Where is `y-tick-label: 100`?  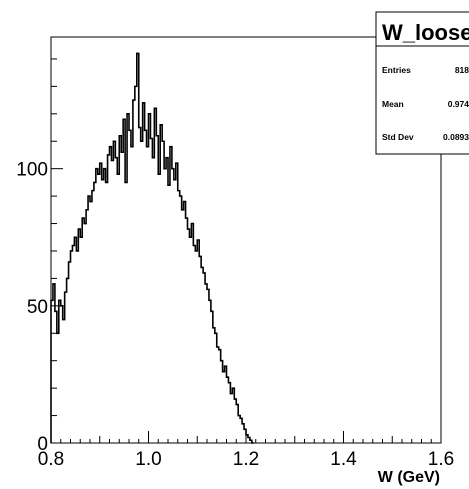 y-tick-label: 100 is located at coordinates (32, 170).